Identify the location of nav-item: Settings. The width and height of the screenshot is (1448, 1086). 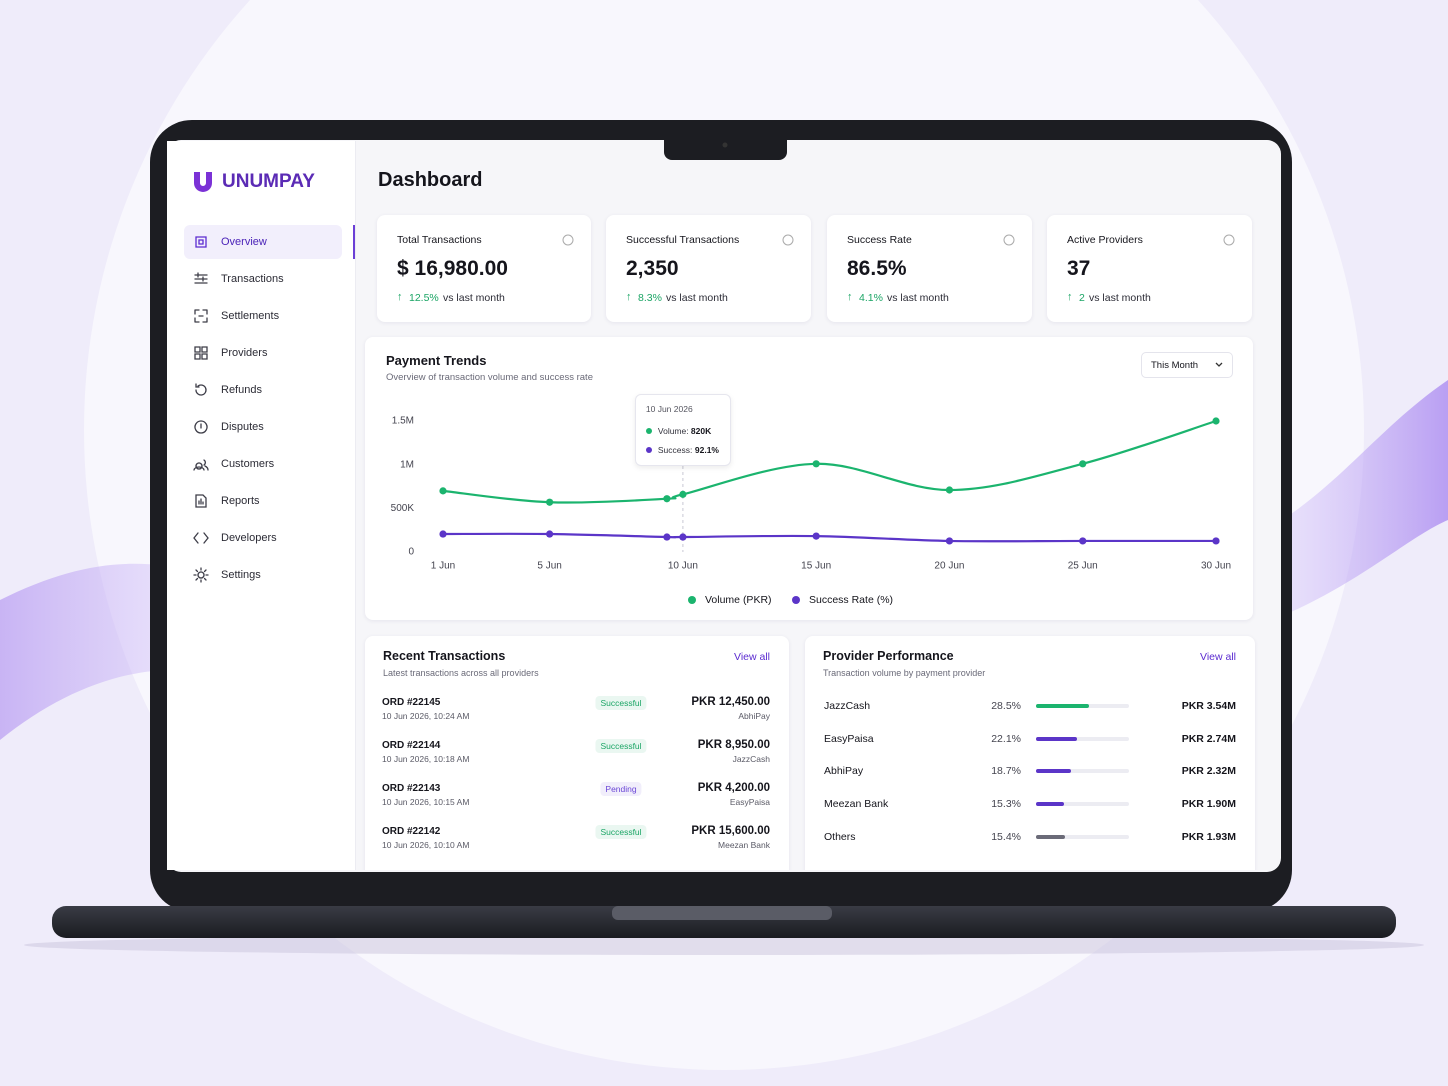
(263, 575).